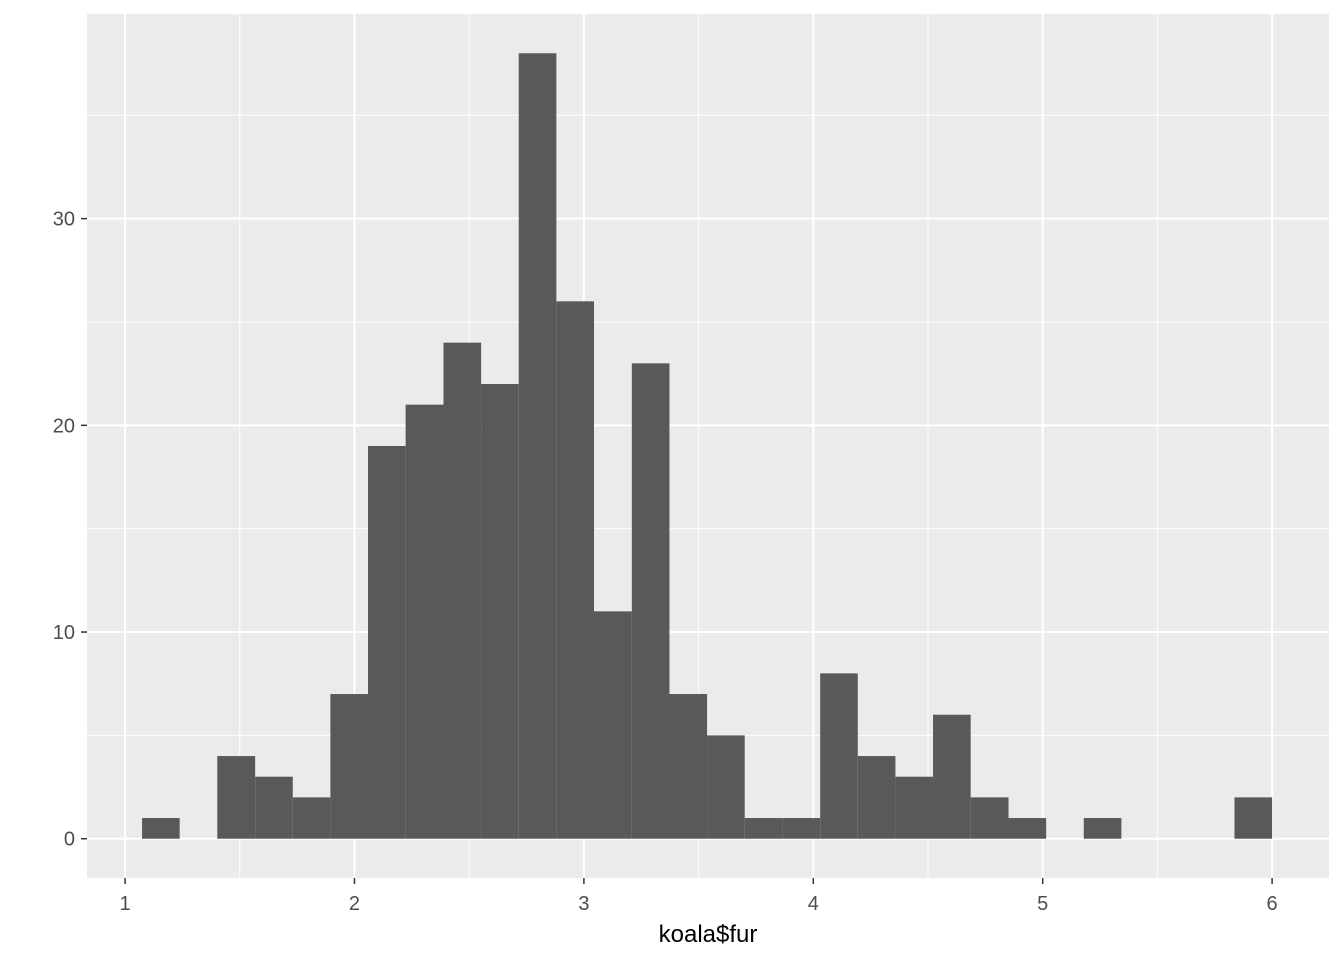 Image resolution: width=1344 pixels, height=960 pixels. What do you see at coordinates (64, 426) in the screenshot?
I see `y-tick-label: 20` at bounding box center [64, 426].